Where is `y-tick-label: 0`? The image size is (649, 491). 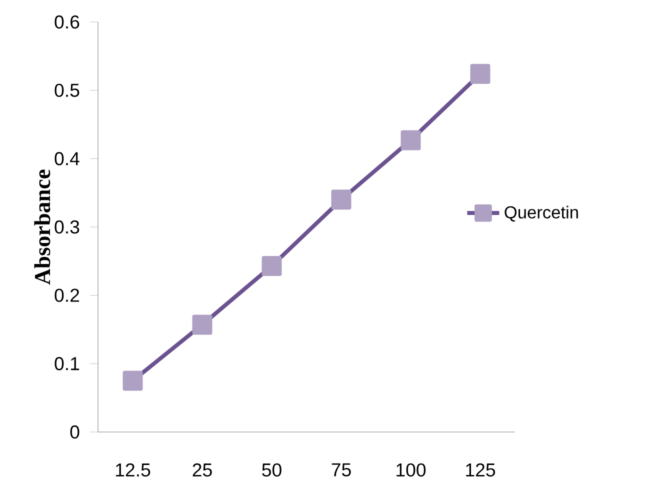 y-tick-label: 0 is located at coordinates (75, 432).